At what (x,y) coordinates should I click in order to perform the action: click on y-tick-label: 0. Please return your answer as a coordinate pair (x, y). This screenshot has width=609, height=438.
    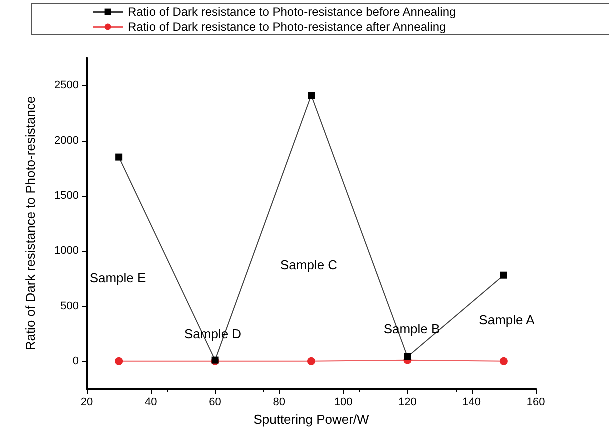
    Looking at the image, I should click on (75, 361).